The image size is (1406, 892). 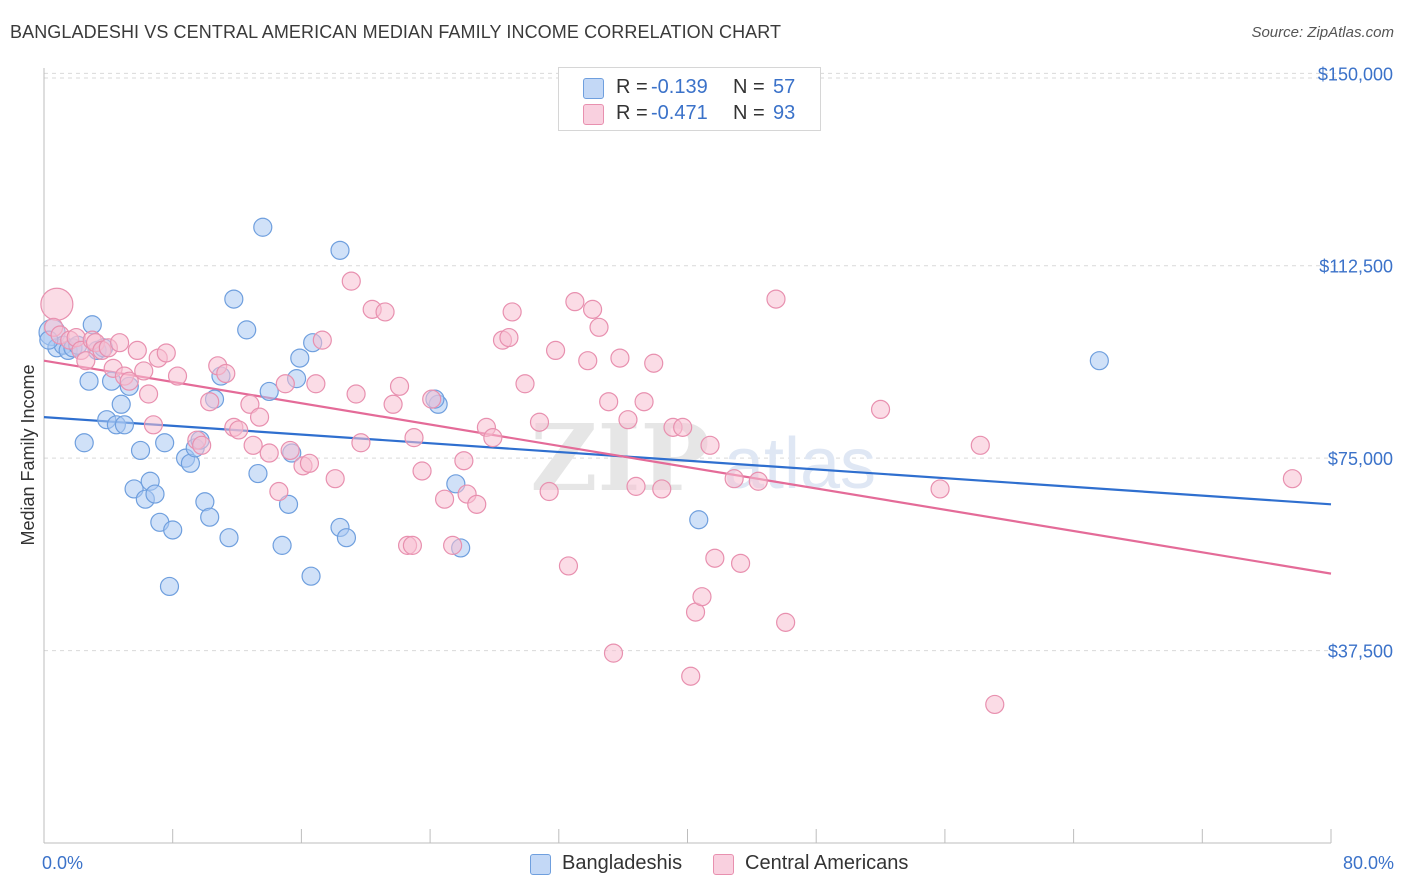 I want to click on y-tick-label: $75,000, so click(x=1360, y=459).